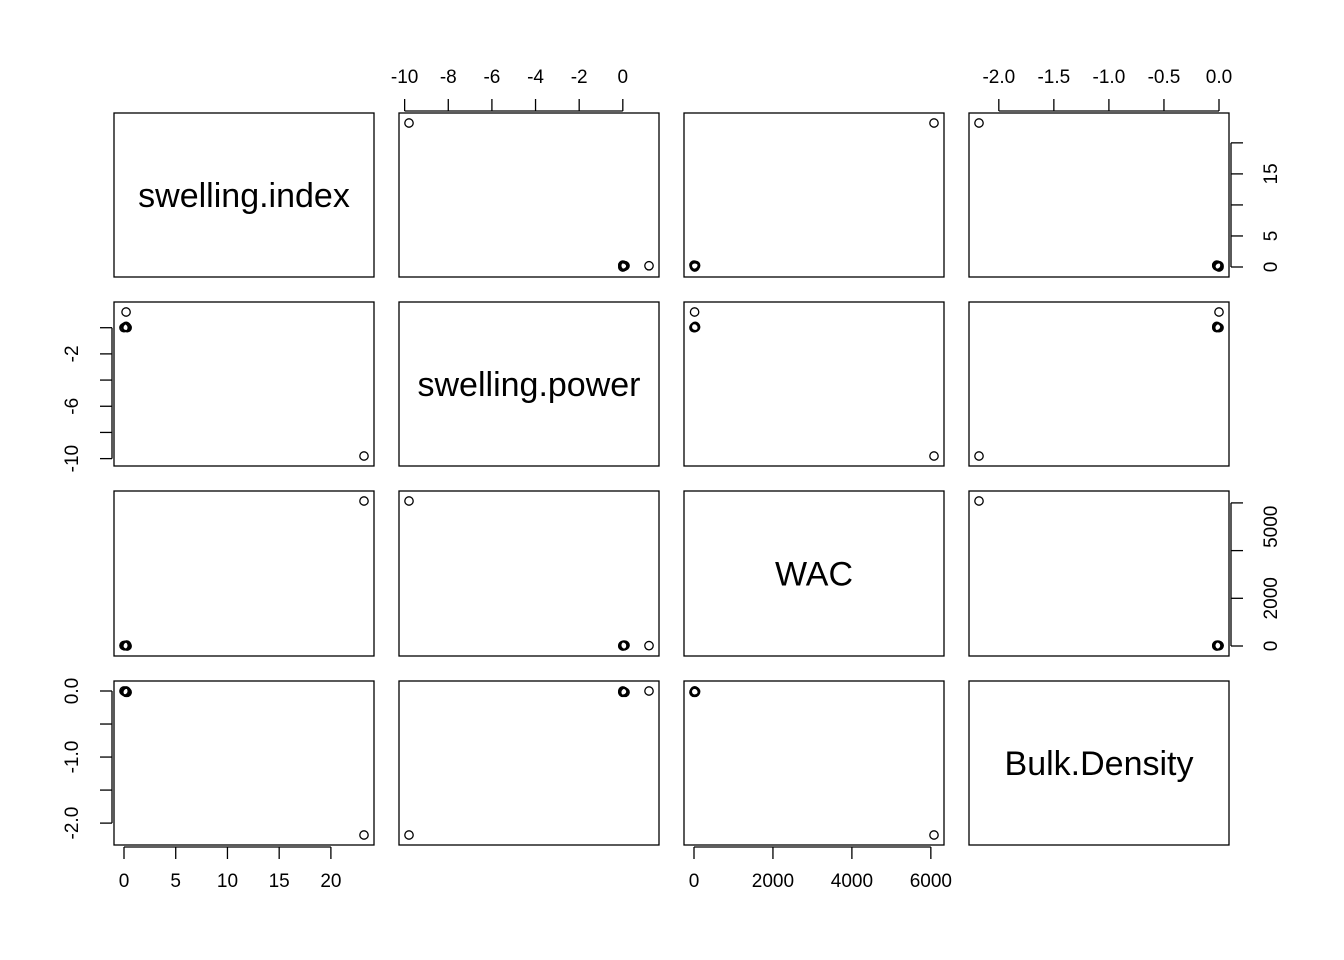 This screenshot has height=960, width=1344. I want to click on tick-label-bottom-swelling-index-3: 15, so click(279, 881).